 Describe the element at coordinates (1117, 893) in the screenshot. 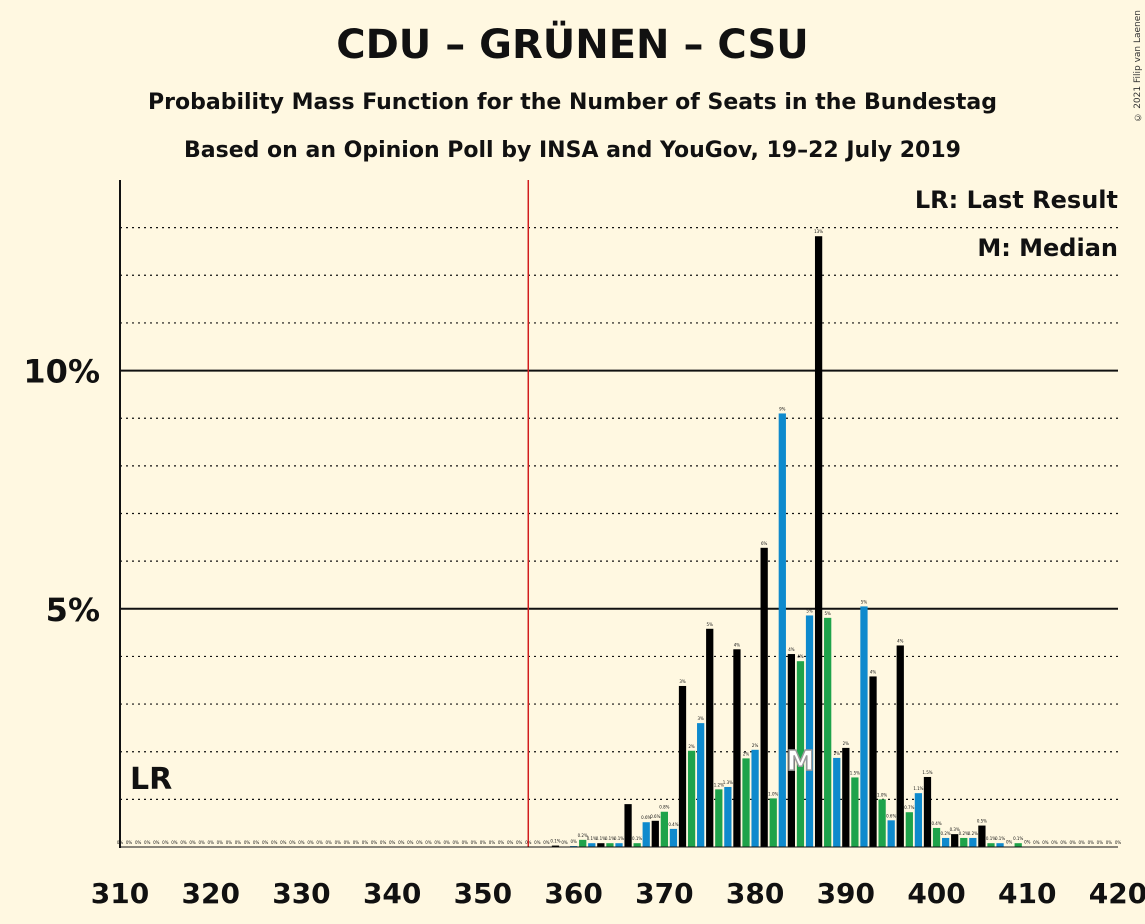

I see `x-tick-label: 420` at that location.